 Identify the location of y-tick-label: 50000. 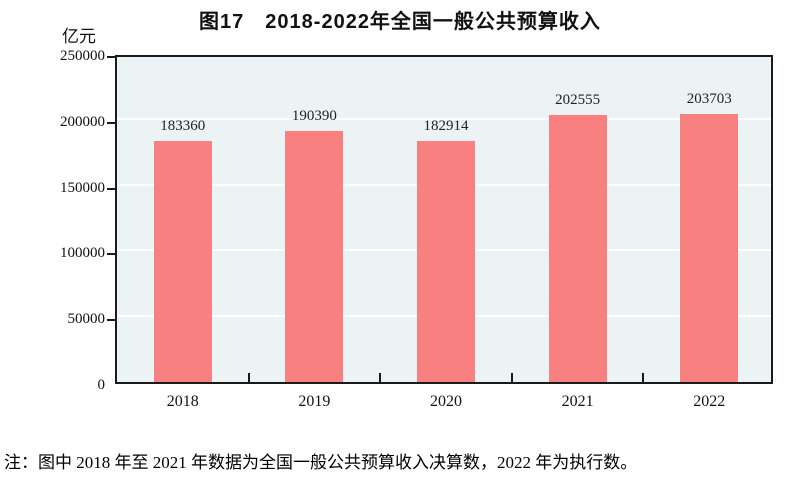
(86, 319).